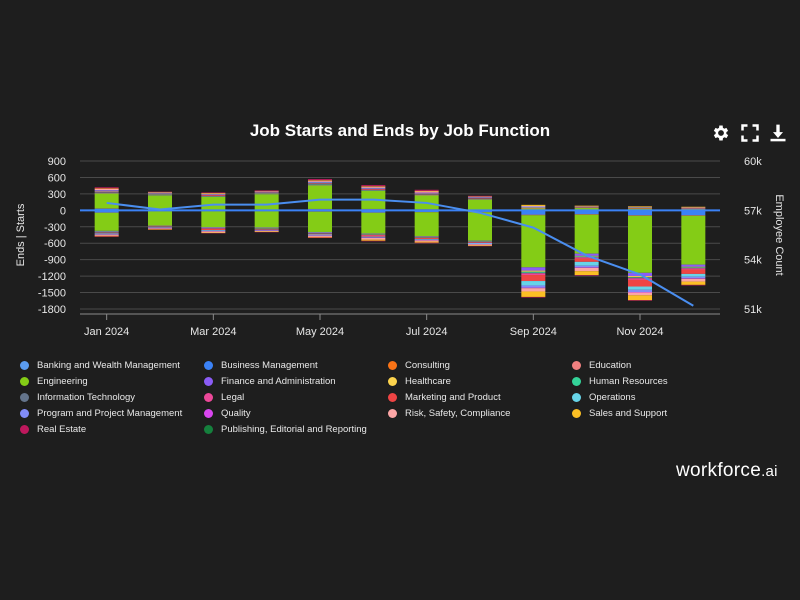 This screenshot has width=800, height=600. What do you see at coordinates (721, 133) in the screenshot?
I see `gear-icon` at bounding box center [721, 133].